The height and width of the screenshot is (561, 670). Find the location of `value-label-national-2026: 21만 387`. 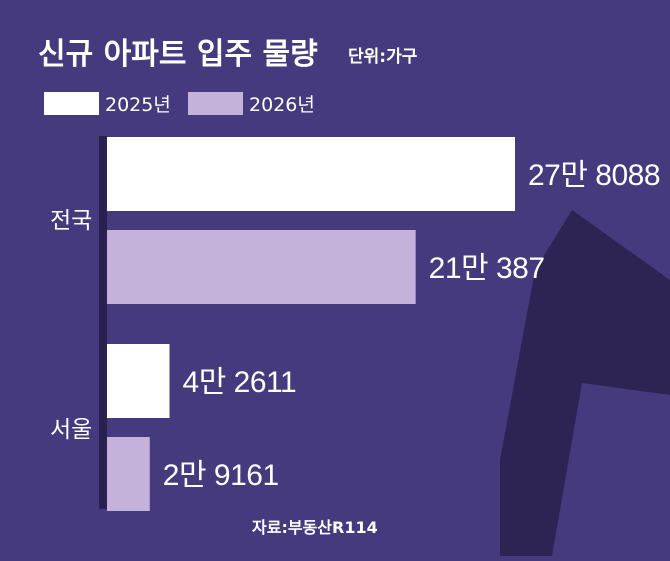

value-label-national-2026: 21만 387 is located at coordinates (487, 268).